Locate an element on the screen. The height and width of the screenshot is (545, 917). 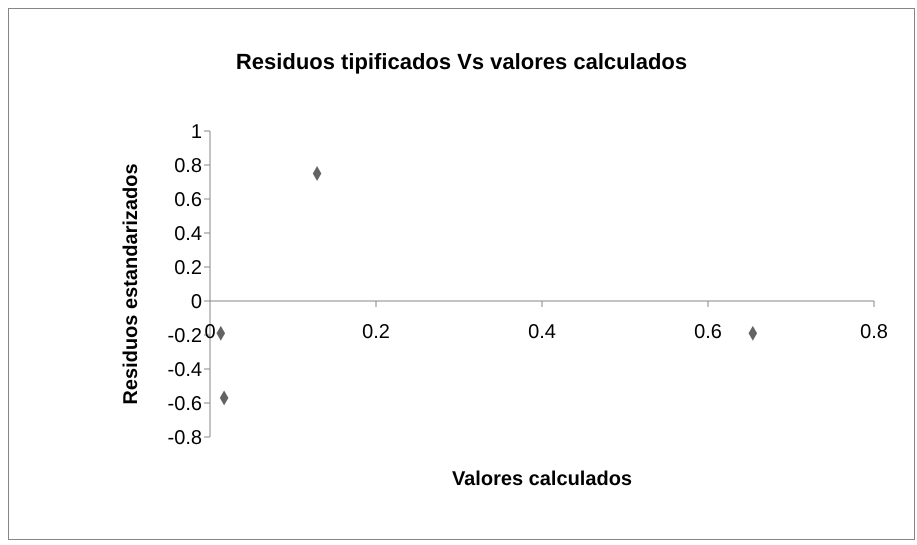
x-tick-label: 0.8 is located at coordinates (874, 332).